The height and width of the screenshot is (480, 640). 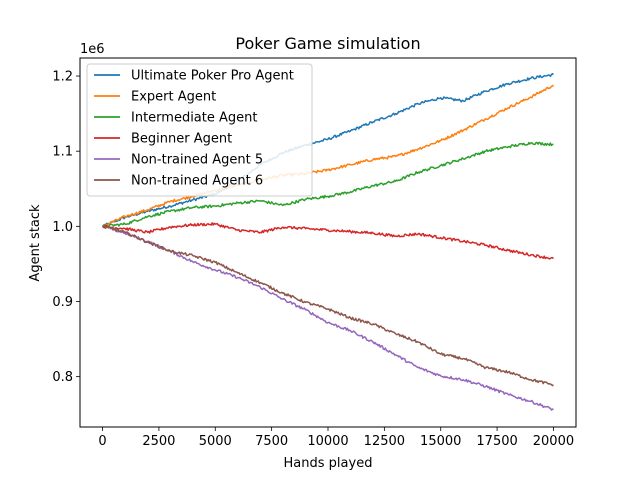 What do you see at coordinates (327, 43) in the screenshot?
I see `chart-title: Poker Game simulation` at bounding box center [327, 43].